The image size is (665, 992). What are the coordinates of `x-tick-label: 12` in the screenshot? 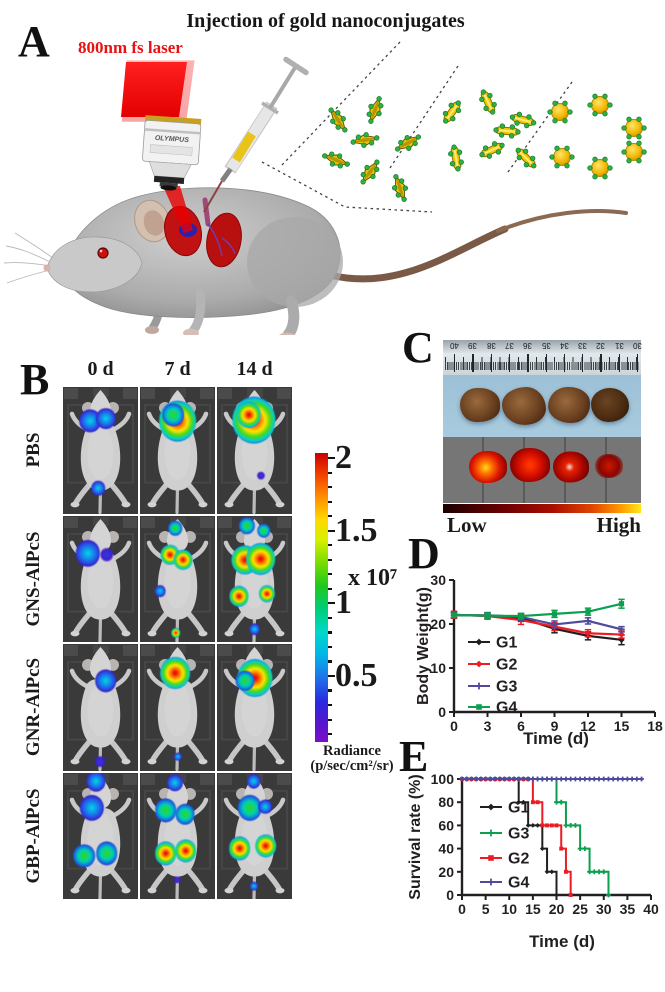 It's located at (588, 726).